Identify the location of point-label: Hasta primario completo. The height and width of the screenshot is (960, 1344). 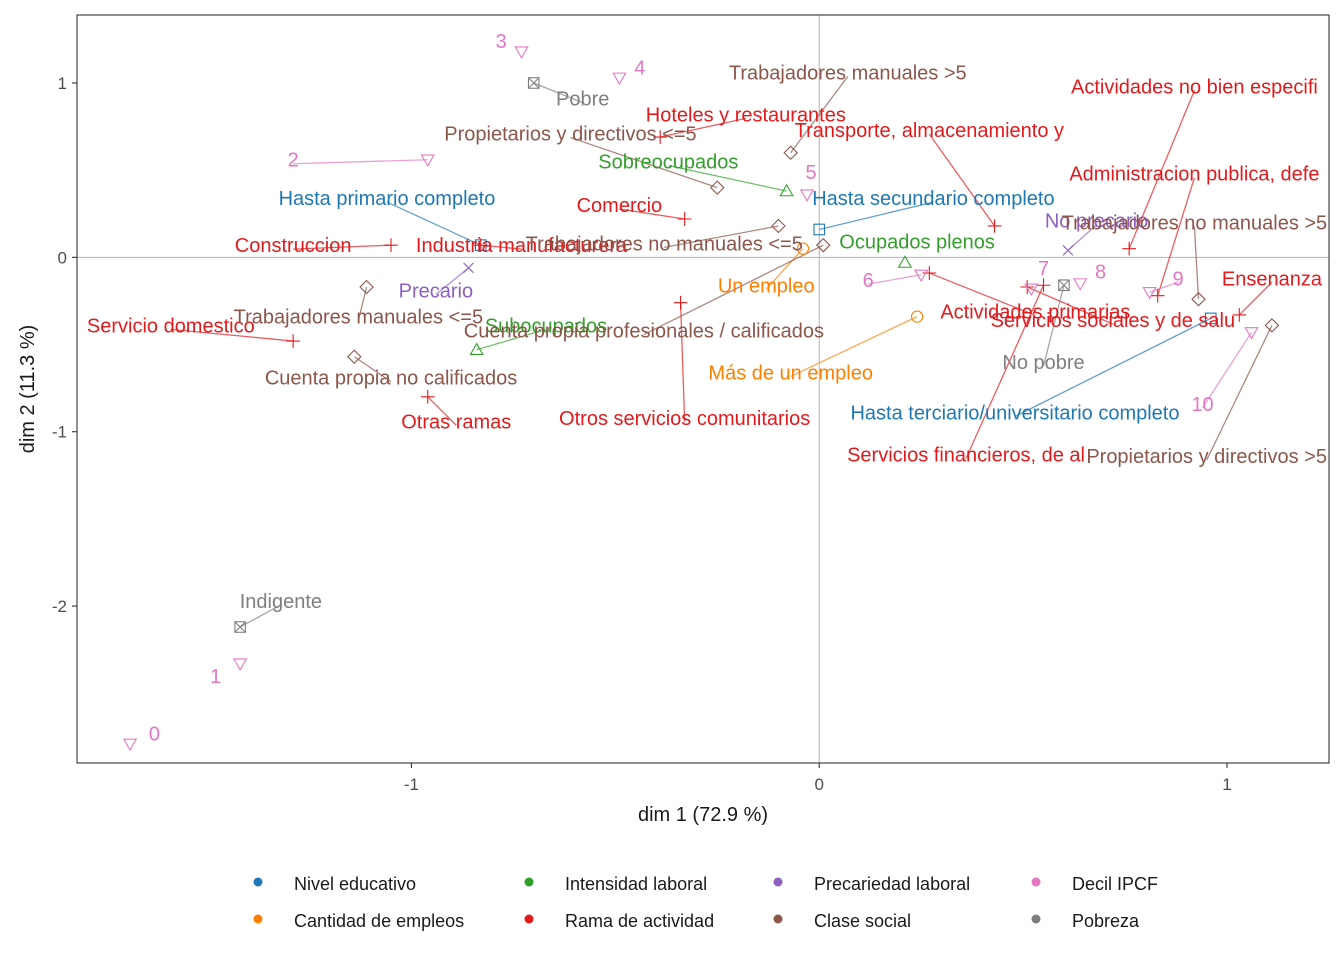
(387, 199).